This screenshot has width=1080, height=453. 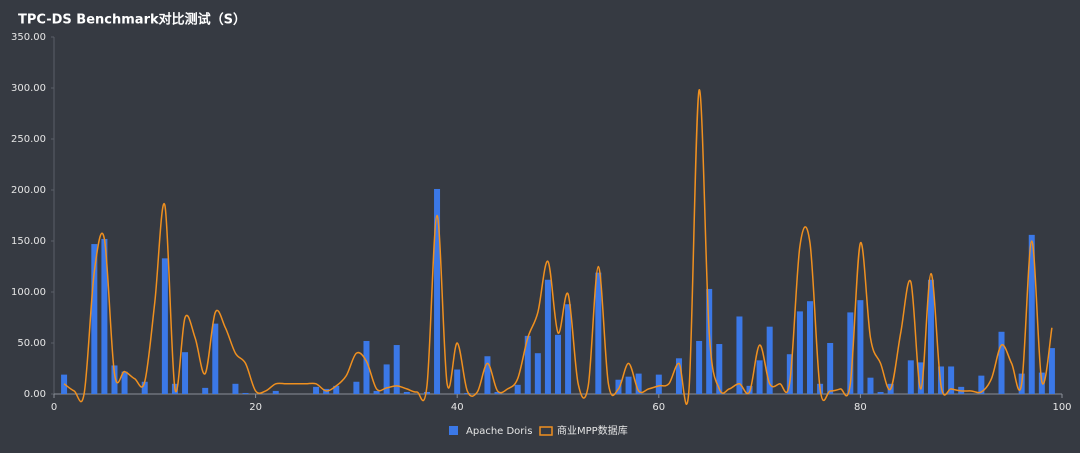 I want to click on y-tick-label: 100.00, so click(x=28, y=292).